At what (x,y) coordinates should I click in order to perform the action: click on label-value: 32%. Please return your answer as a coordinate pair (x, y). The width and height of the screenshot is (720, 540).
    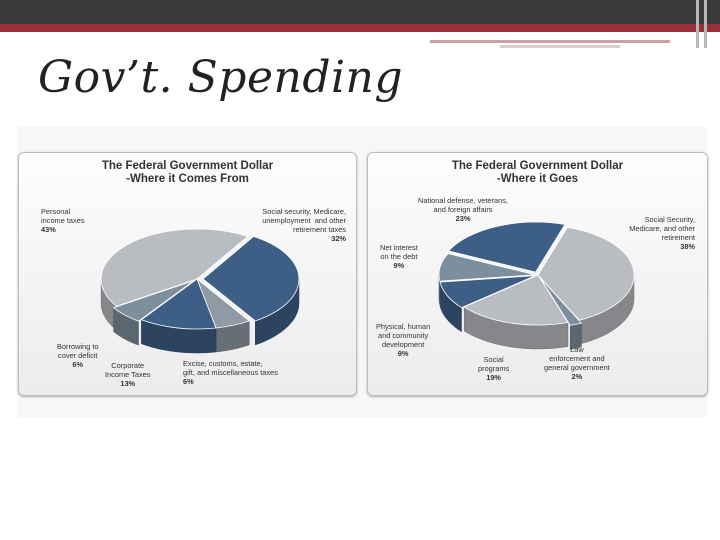
    Looking at the image, I should click on (338, 238).